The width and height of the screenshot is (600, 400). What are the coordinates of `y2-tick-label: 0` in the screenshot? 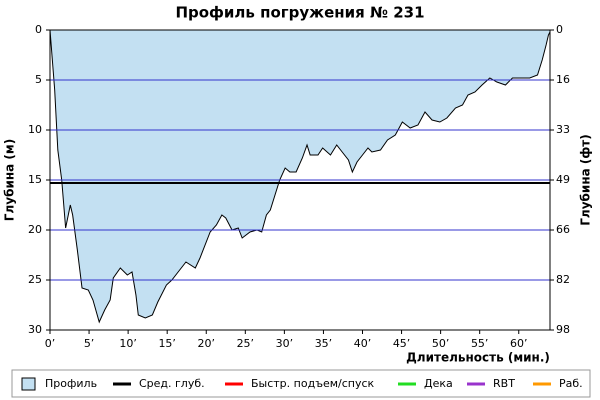 It's located at (559, 29).